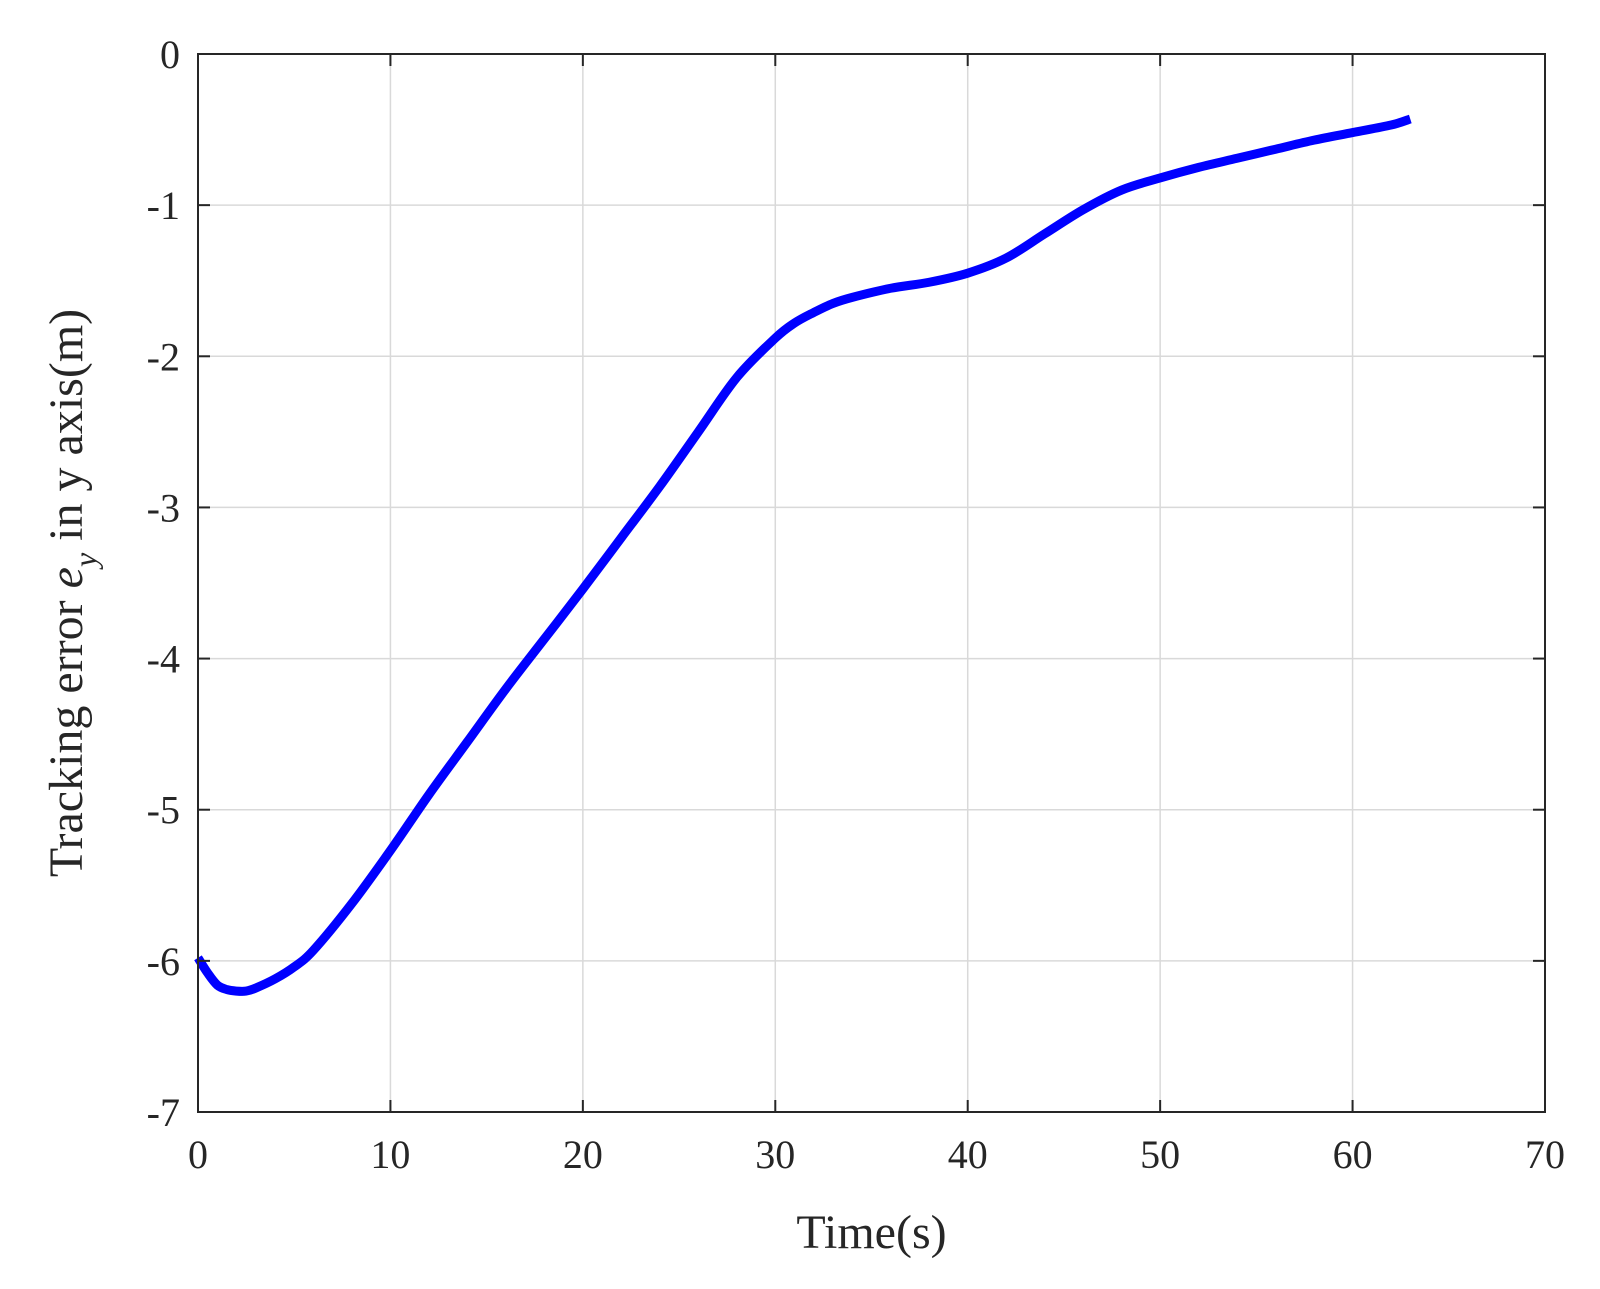 The image size is (1600, 1289). What do you see at coordinates (163, 205) in the screenshot?
I see `y-tick-label: -1` at bounding box center [163, 205].